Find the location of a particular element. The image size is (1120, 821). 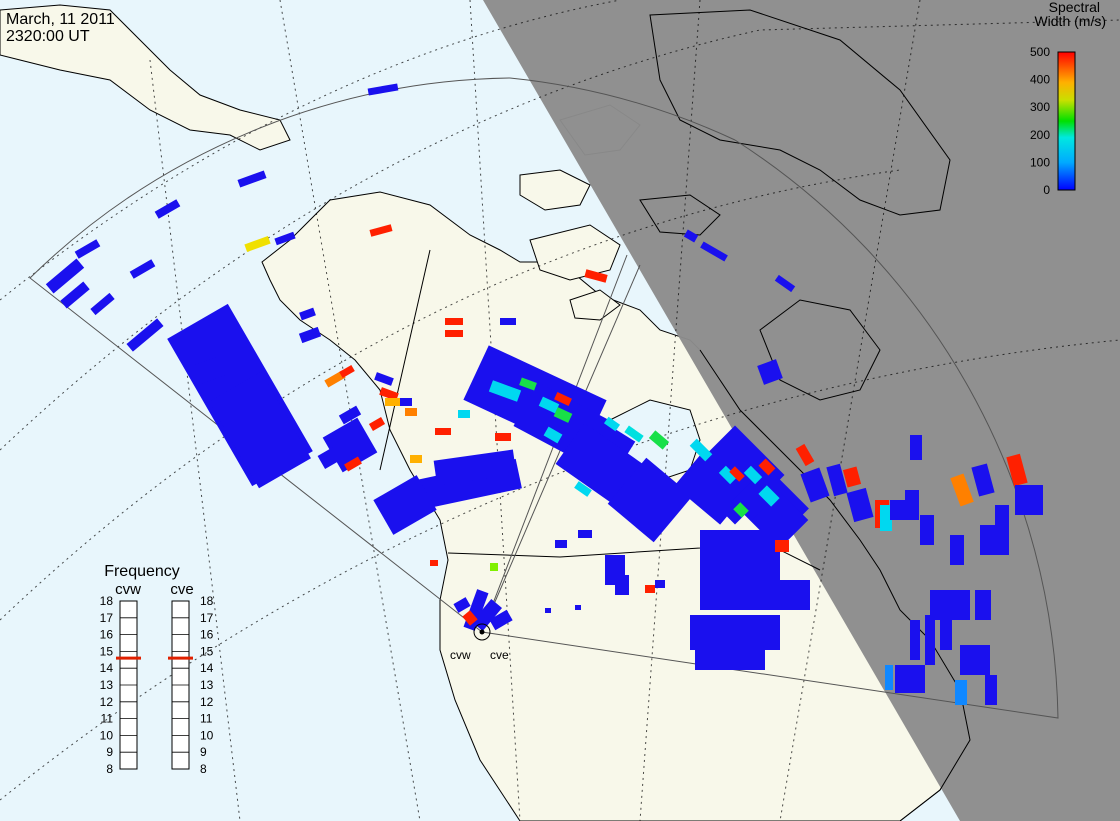

frequency-marker-cve is located at coordinates (180, 658).